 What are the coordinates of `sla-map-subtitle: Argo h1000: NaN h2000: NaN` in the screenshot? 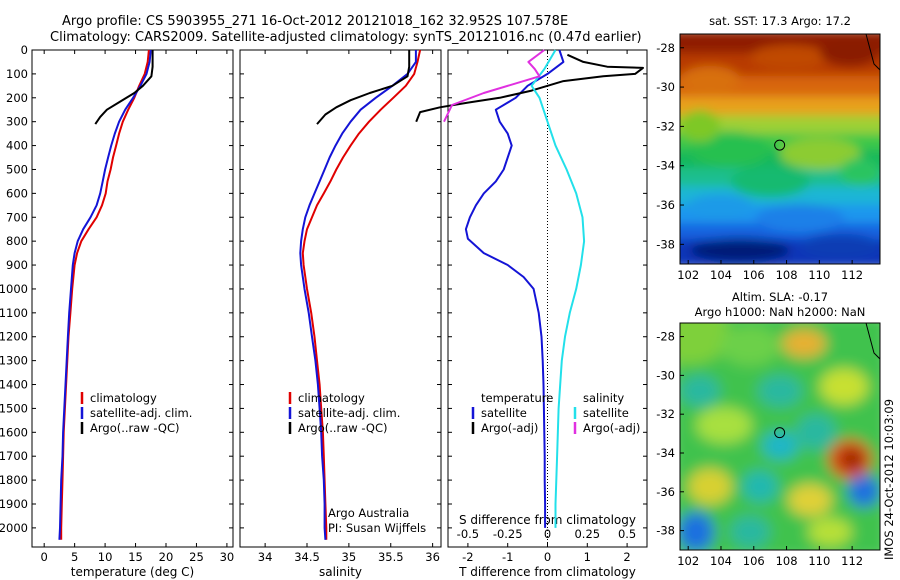 It's located at (780, 312).